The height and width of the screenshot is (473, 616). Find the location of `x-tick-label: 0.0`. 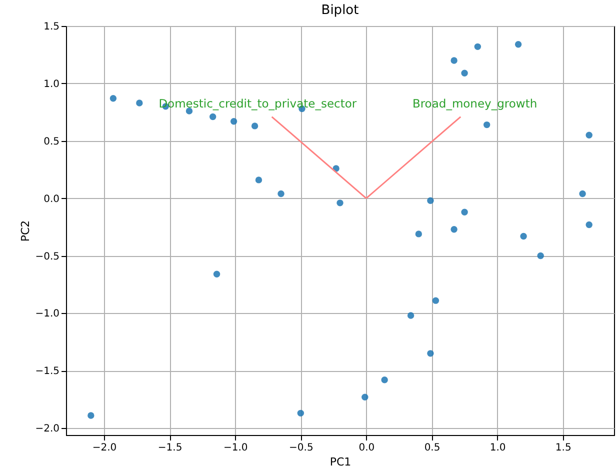

x-tick-label: 0.0 is located at coordinates (366, 448).